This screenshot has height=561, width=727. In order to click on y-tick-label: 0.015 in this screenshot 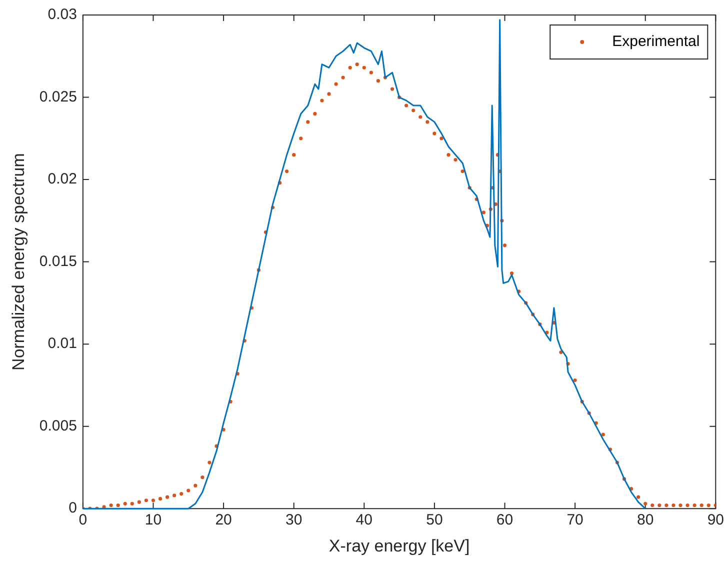, I will do `click(58, 261)`.